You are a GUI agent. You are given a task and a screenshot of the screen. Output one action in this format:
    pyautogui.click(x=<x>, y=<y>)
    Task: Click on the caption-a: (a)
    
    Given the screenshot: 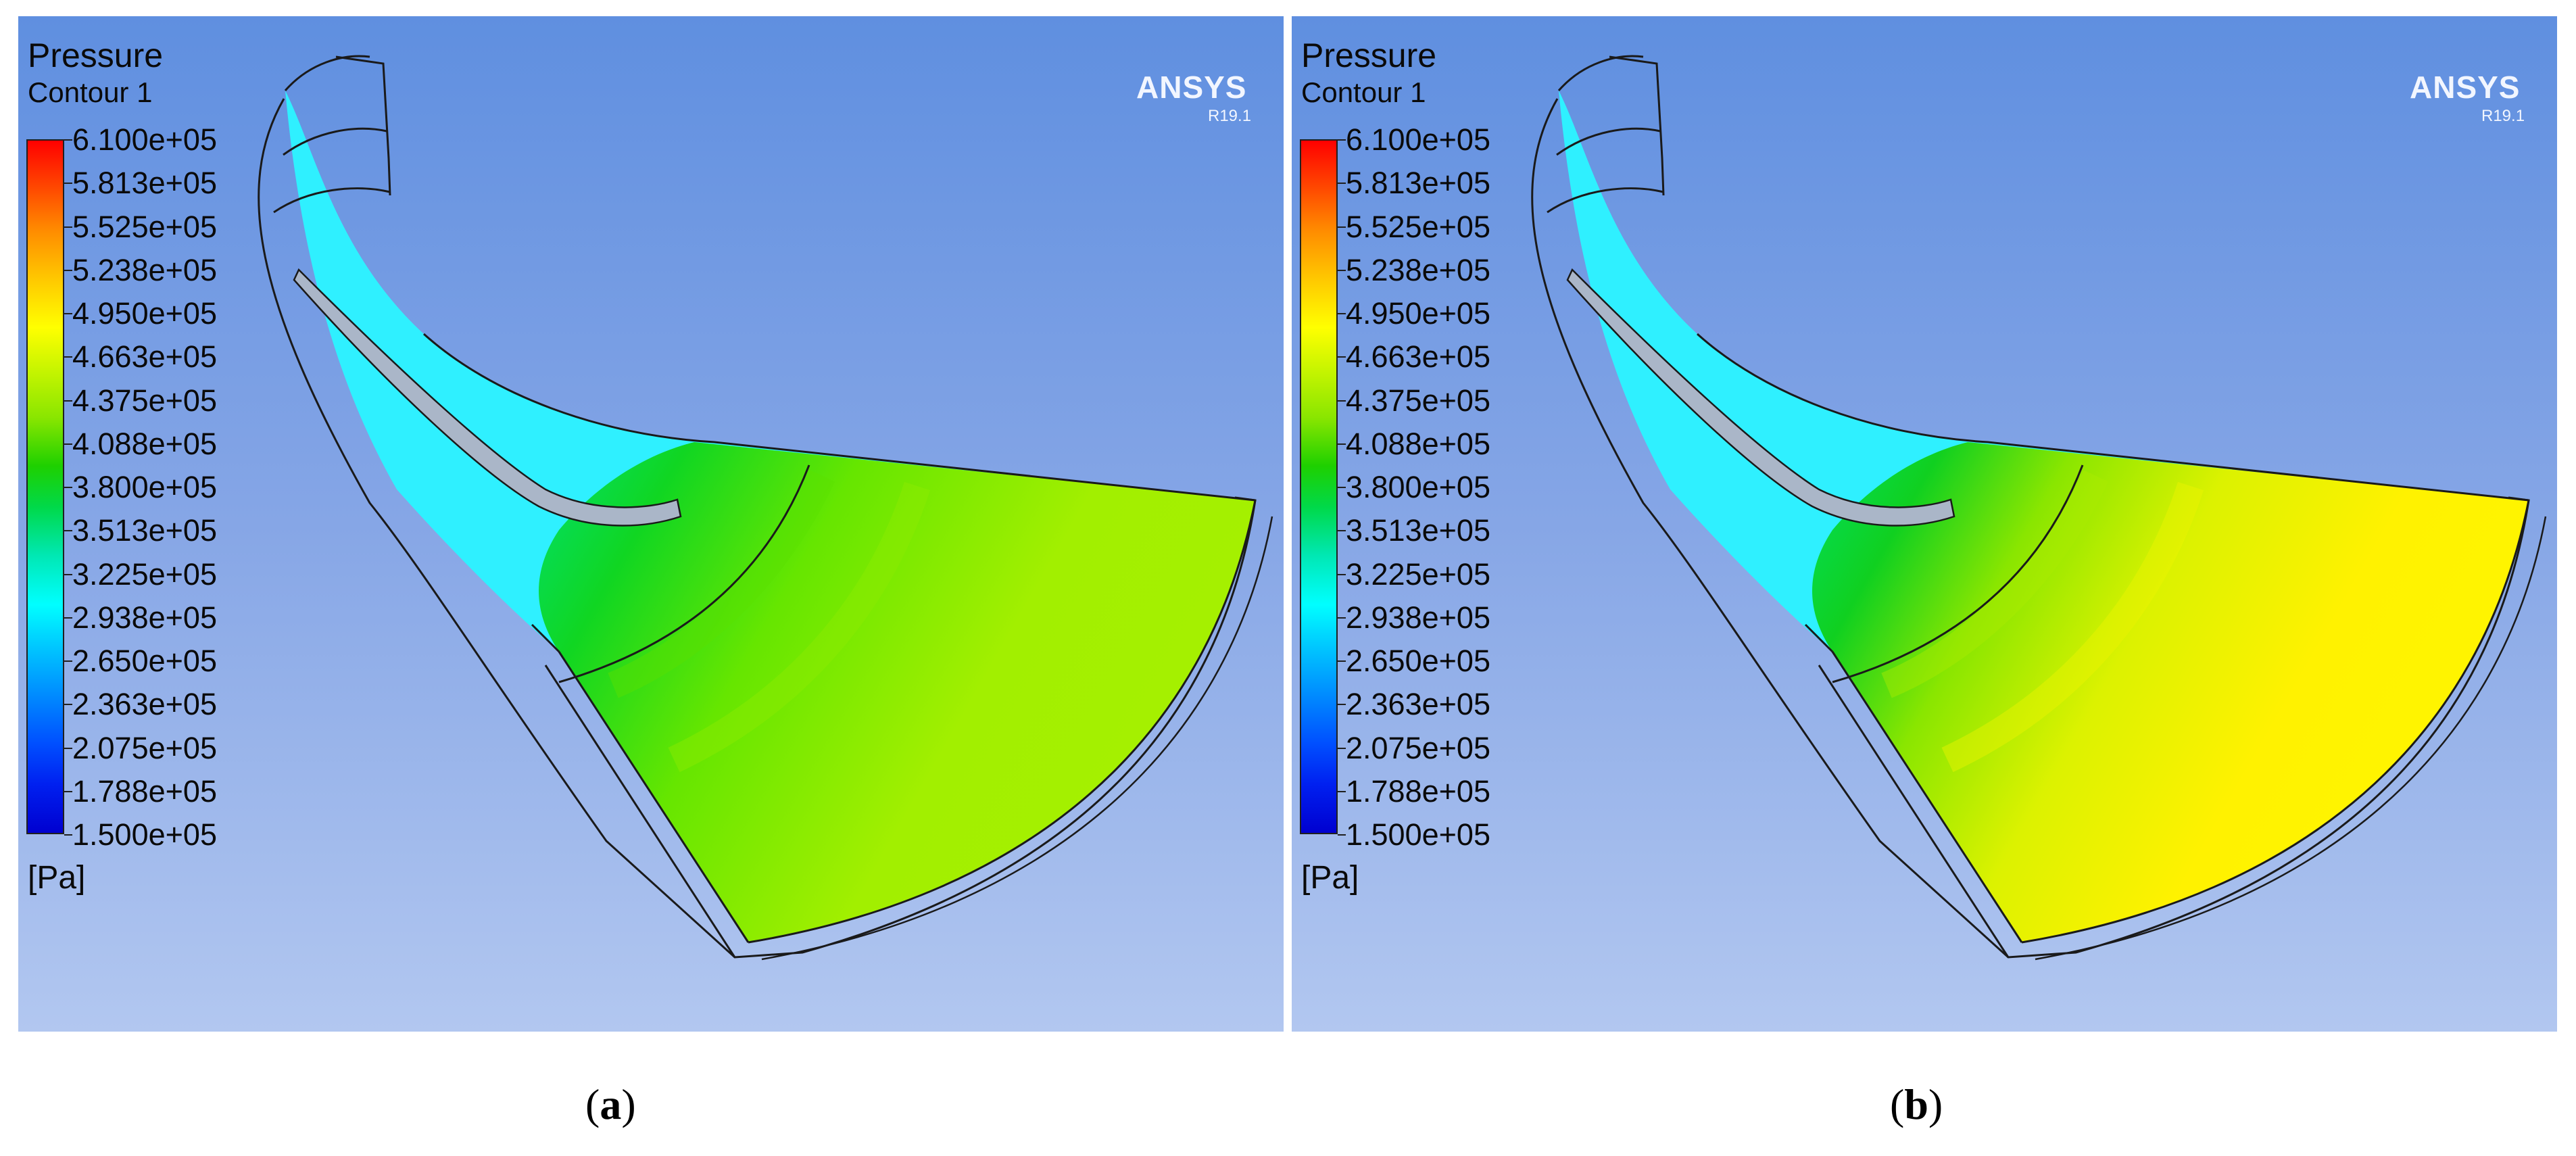 What is the action you would take?
    pyautogui.click(x=610, y=1104)
    